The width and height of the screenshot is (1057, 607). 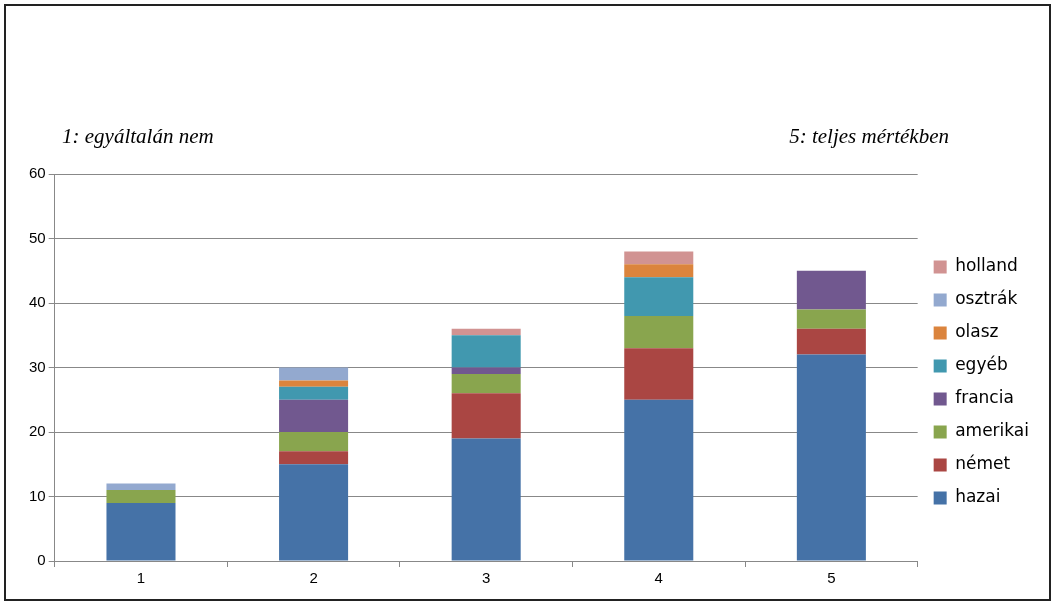 I want to click on x-tick-label: 4, so click(x=658, y=578).